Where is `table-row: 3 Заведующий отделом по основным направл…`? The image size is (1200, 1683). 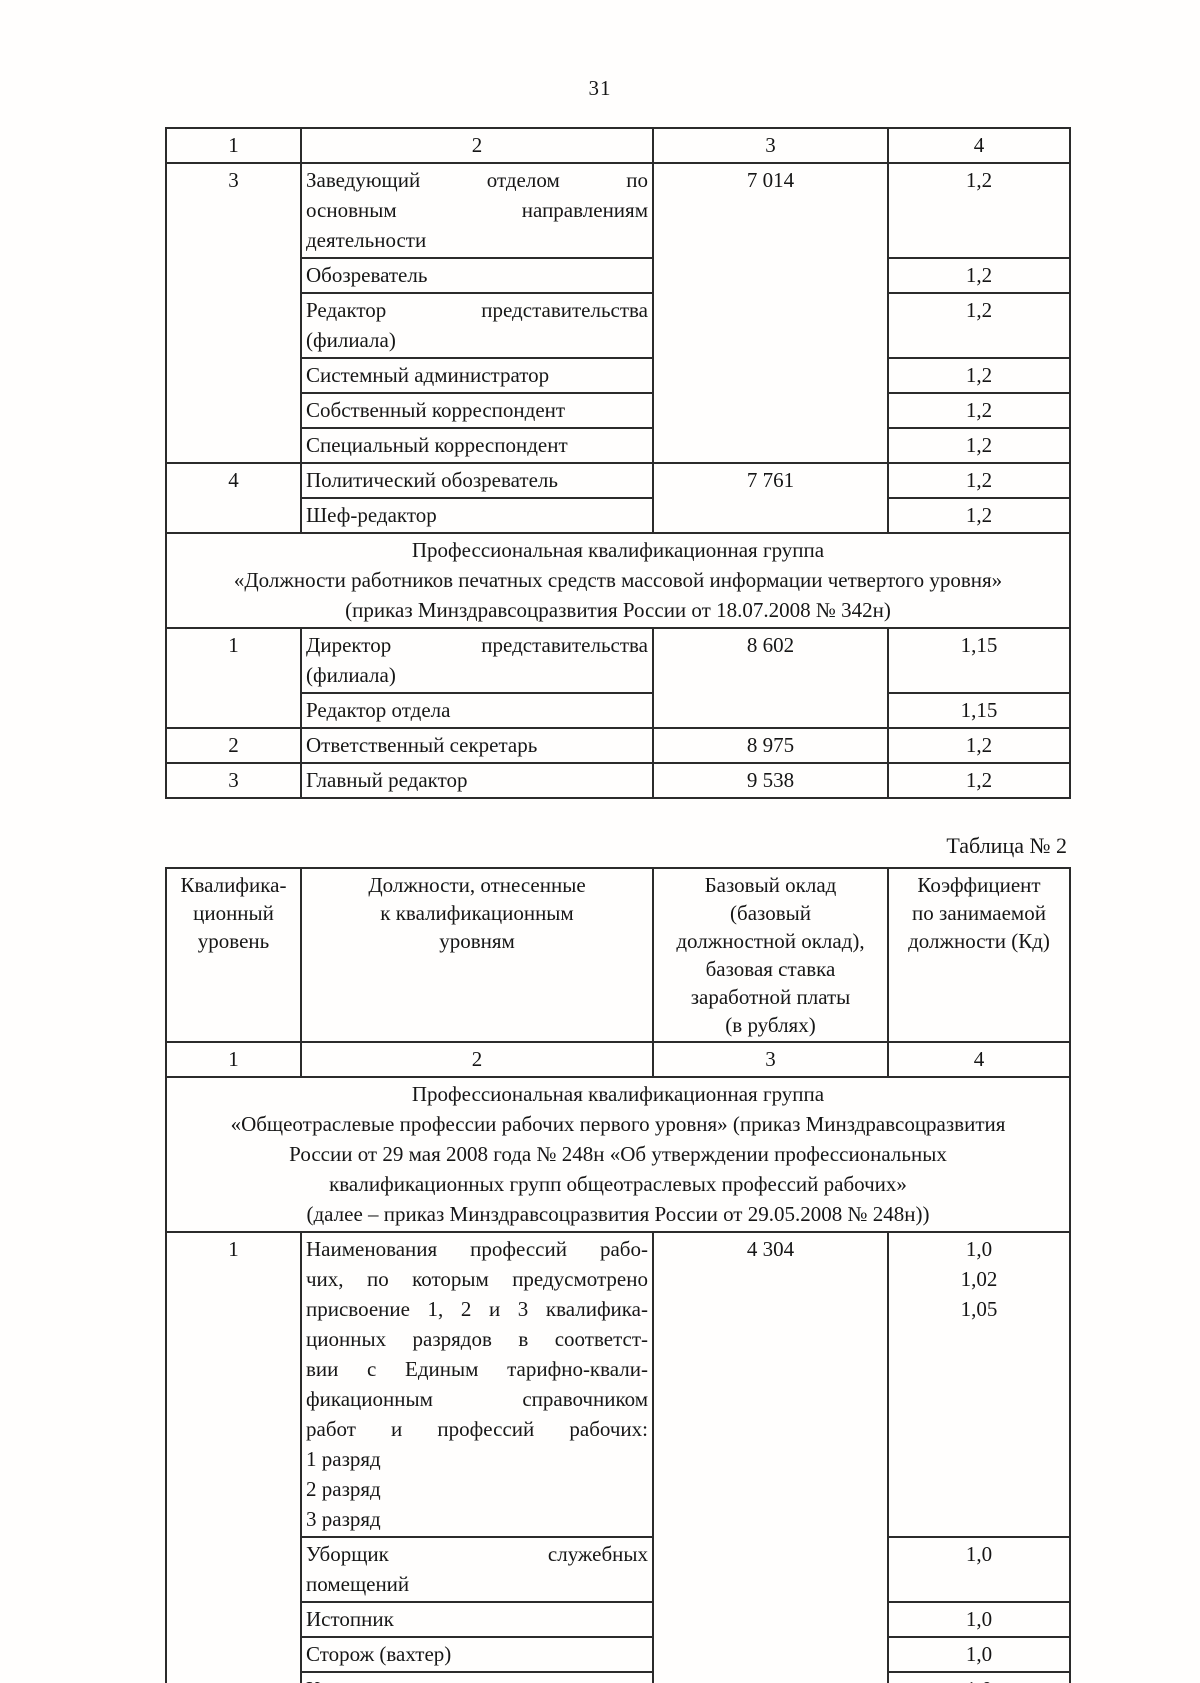
table-row: 3 Заведующий отделом по основным направл… is located at coordinates (618, 313).